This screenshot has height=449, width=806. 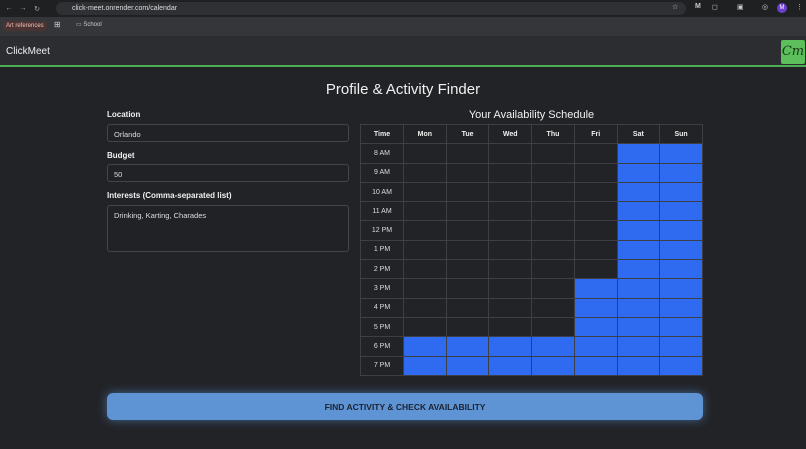 I want to click on slot-thu-6pm, so click(x=553, y=346).